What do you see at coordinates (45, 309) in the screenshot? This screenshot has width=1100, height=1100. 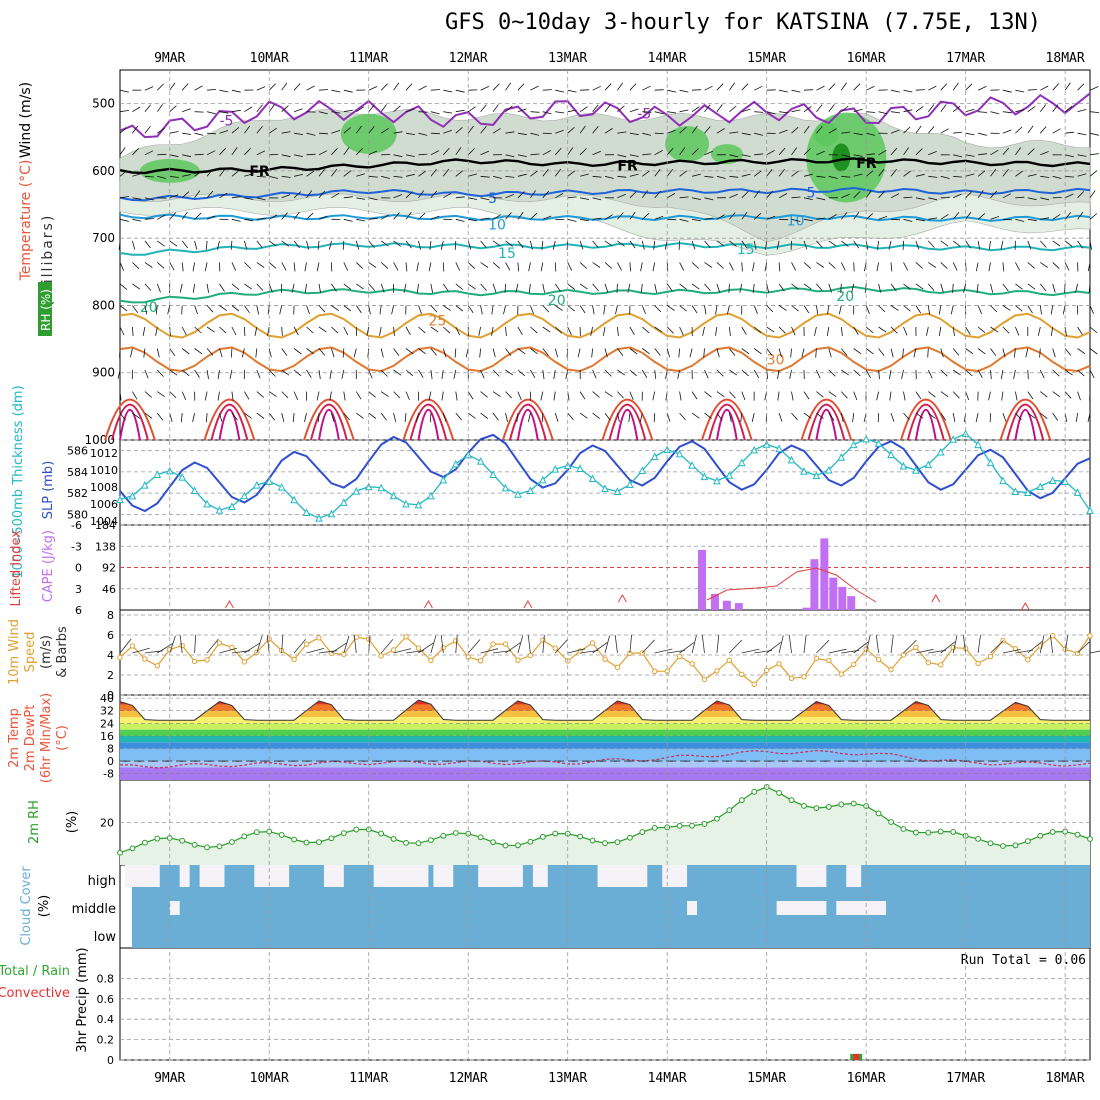 I see `rh-legend-swatch` at bounding box center [45, 309].